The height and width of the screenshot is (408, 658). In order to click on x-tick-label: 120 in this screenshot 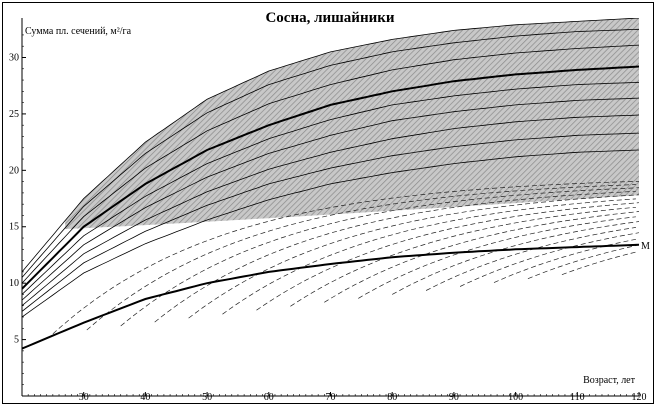, I will do `click(639, 397)`.